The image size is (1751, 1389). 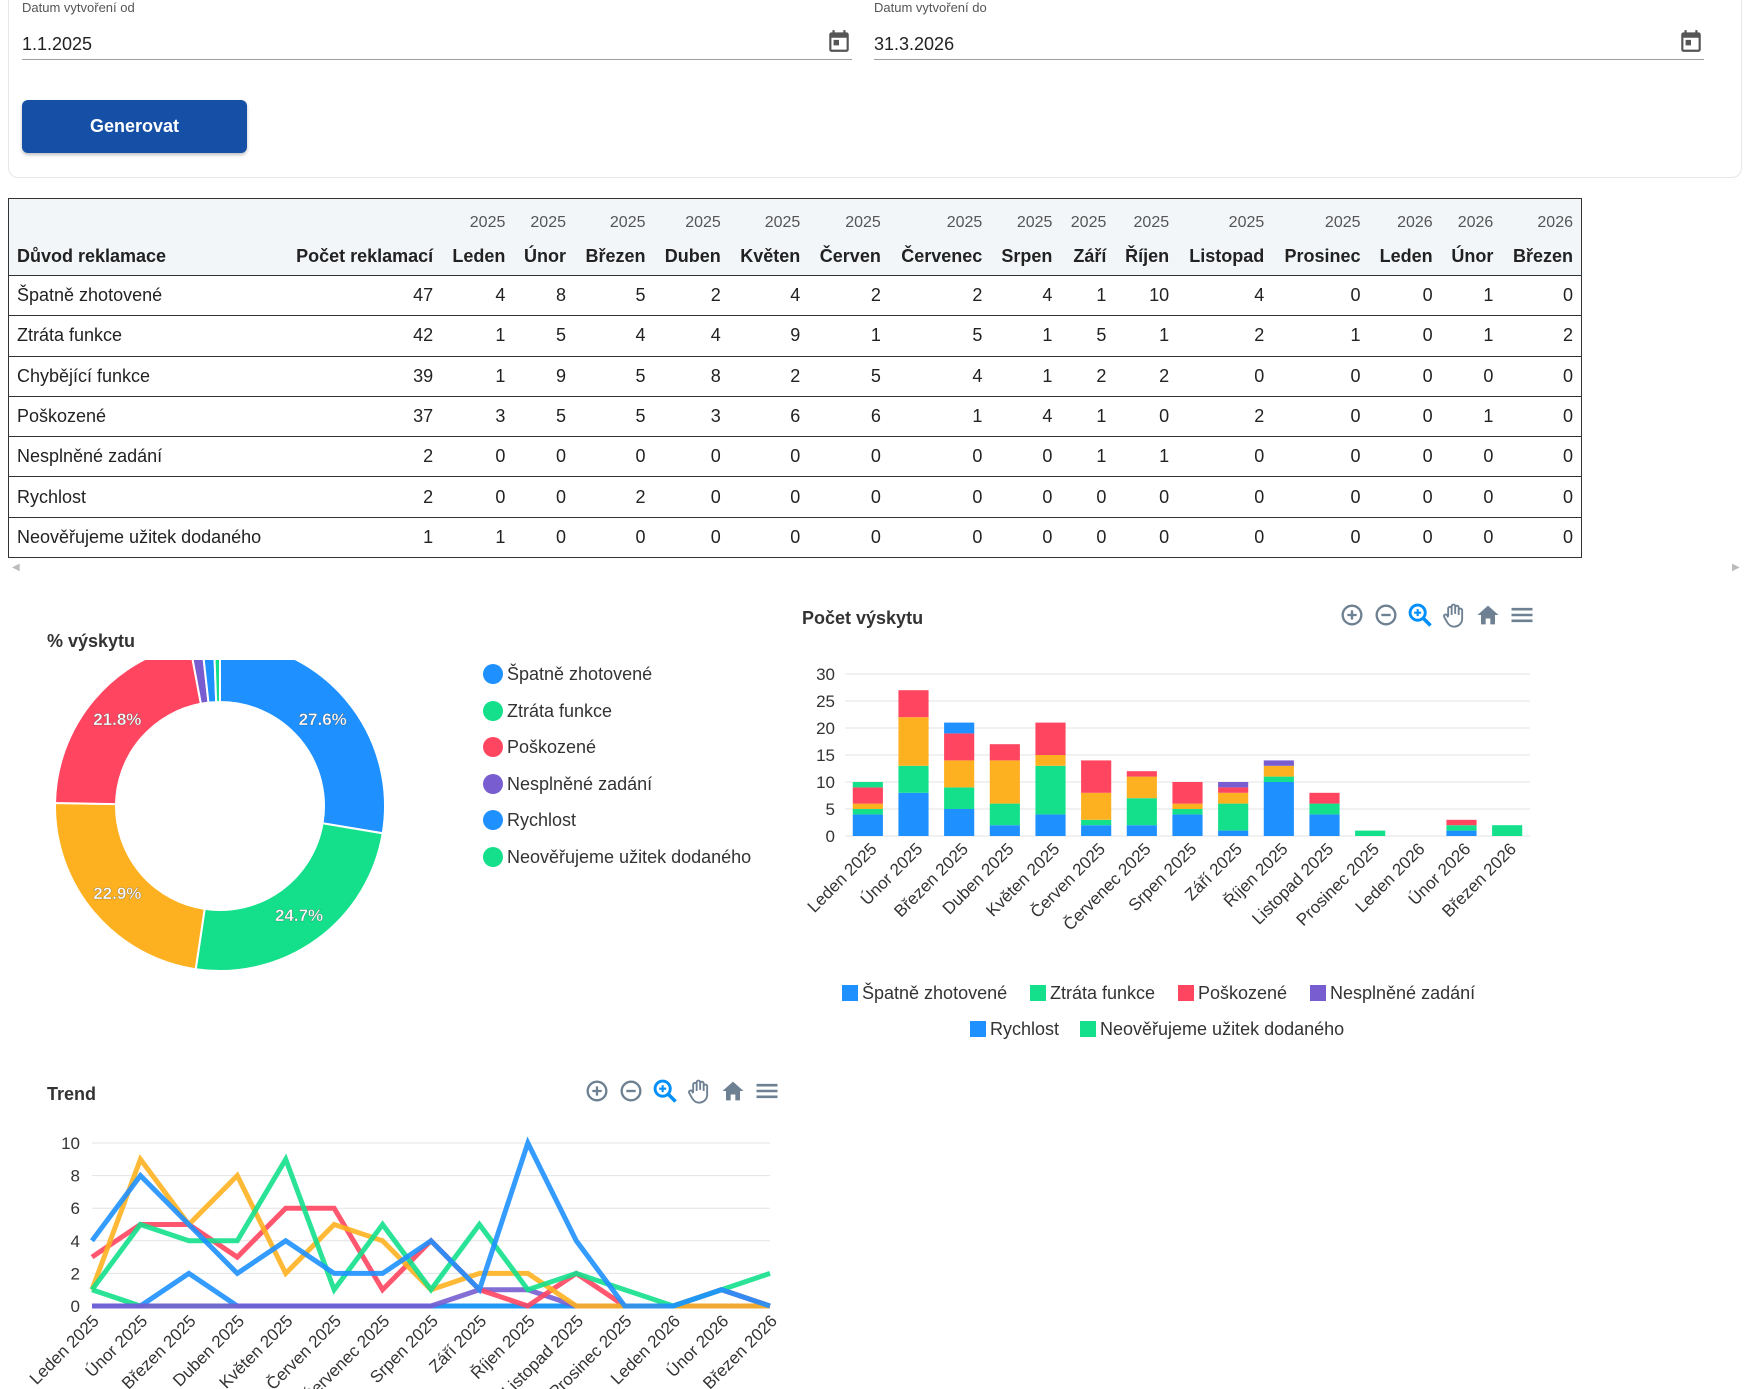 I want to click on bar-legend-item: Neověřujeme užitek dodaného, so click(x=1212, y=1029).